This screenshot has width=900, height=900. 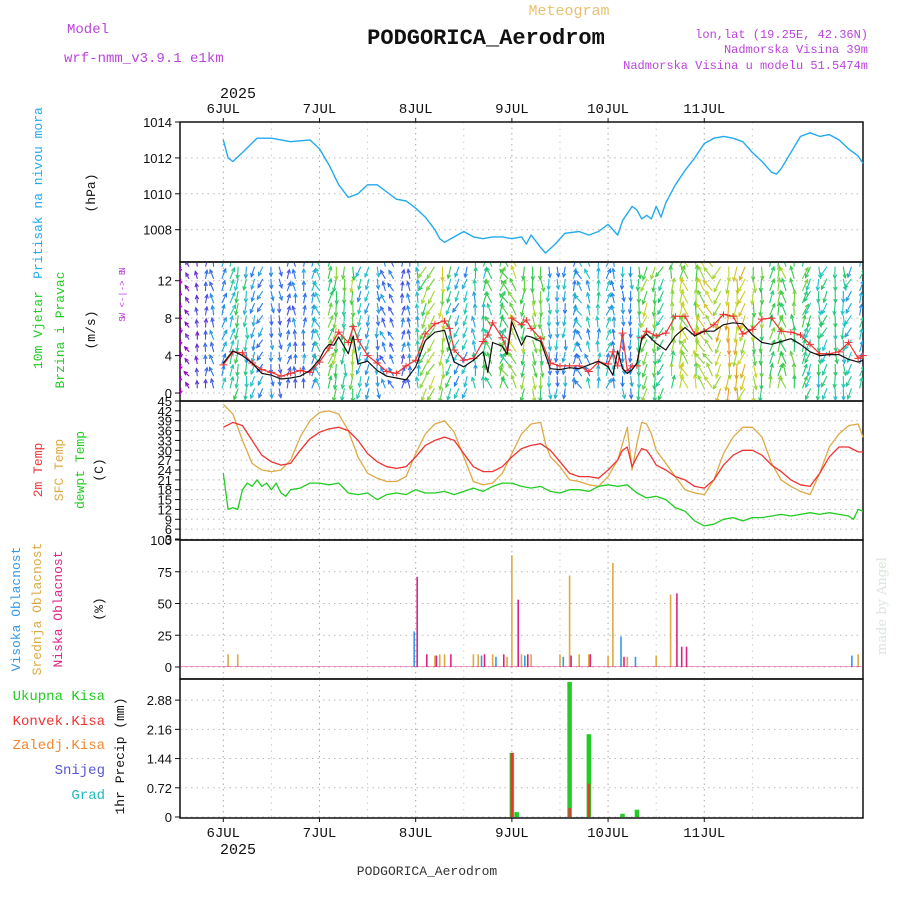 I want to click on top-x-tick-label: 9JUL, so click(x=512, y=110).